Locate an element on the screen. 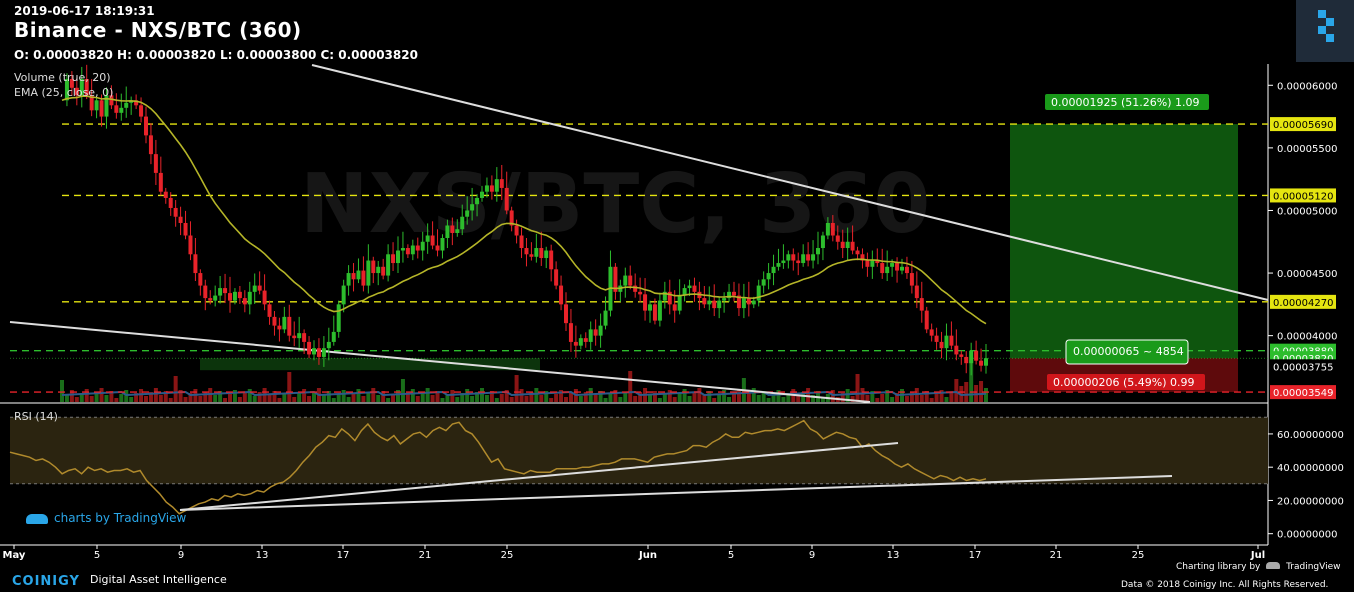 This screenshot has width=1354, height=592. target-box is located at coordinates (1127, 102).